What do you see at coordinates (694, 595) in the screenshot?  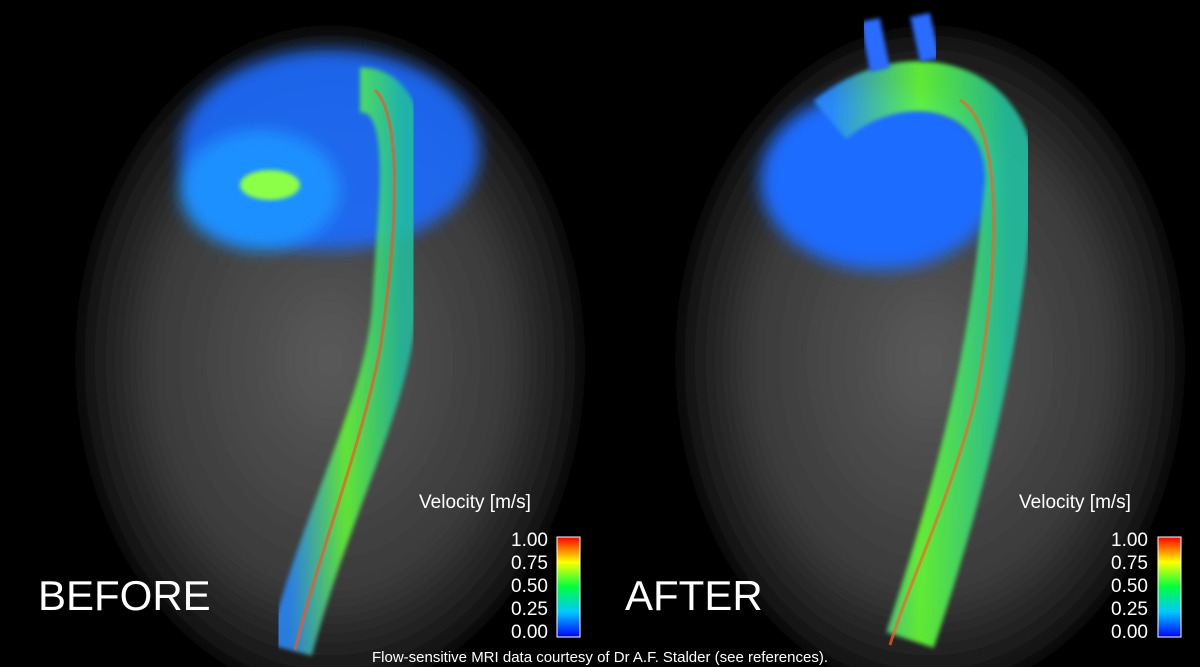 I see `panel-label: AFTER` at bounding box center [694, 595].